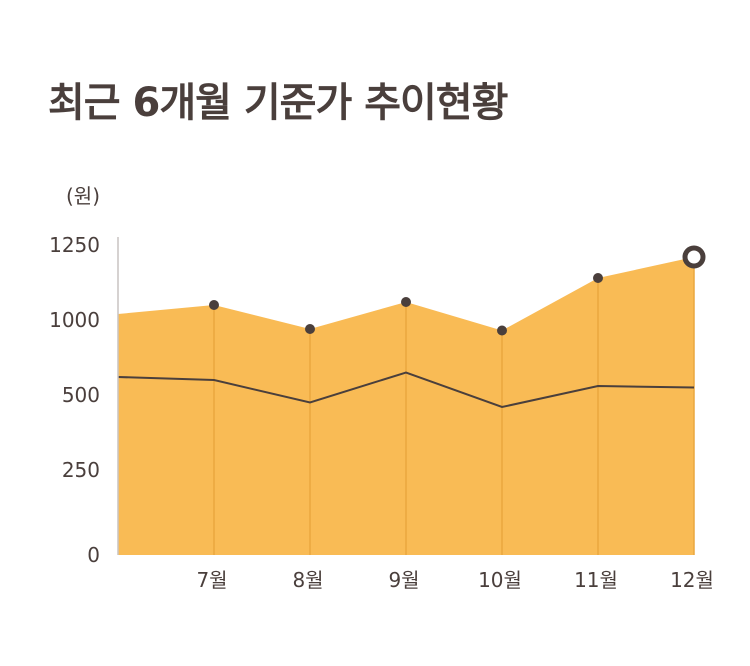  Describe the element at coordinates (81, 395) in the screenshot. I see `y-tick-label: 500` at that location.